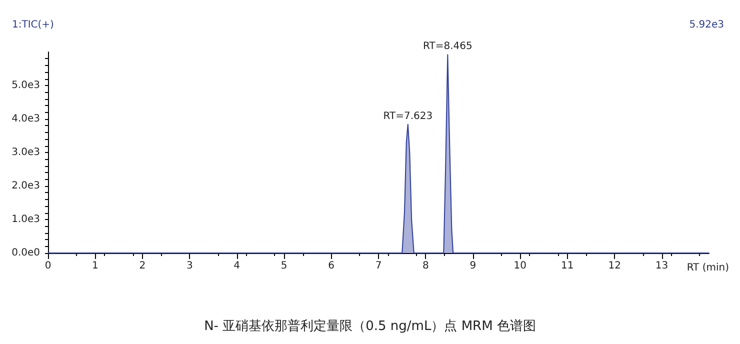 This screenshot has width=740, height=344. What do you see at coordinates (520, 266) in the screenshot?
I see `x-tick-label: 10` at bounding box center [520, 266].